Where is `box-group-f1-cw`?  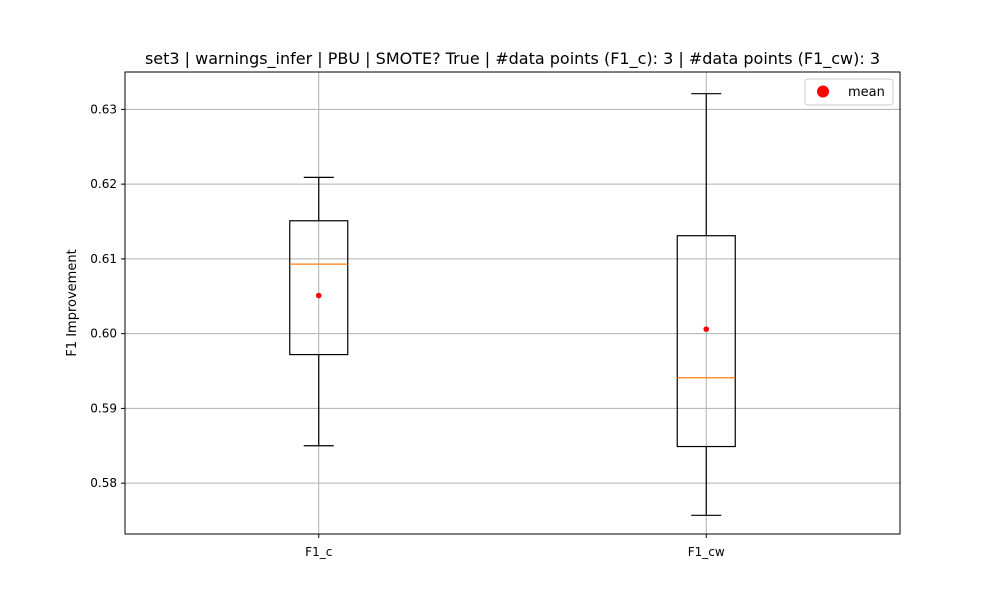
box-group-f1-cw is located at coordinates (706, 304).